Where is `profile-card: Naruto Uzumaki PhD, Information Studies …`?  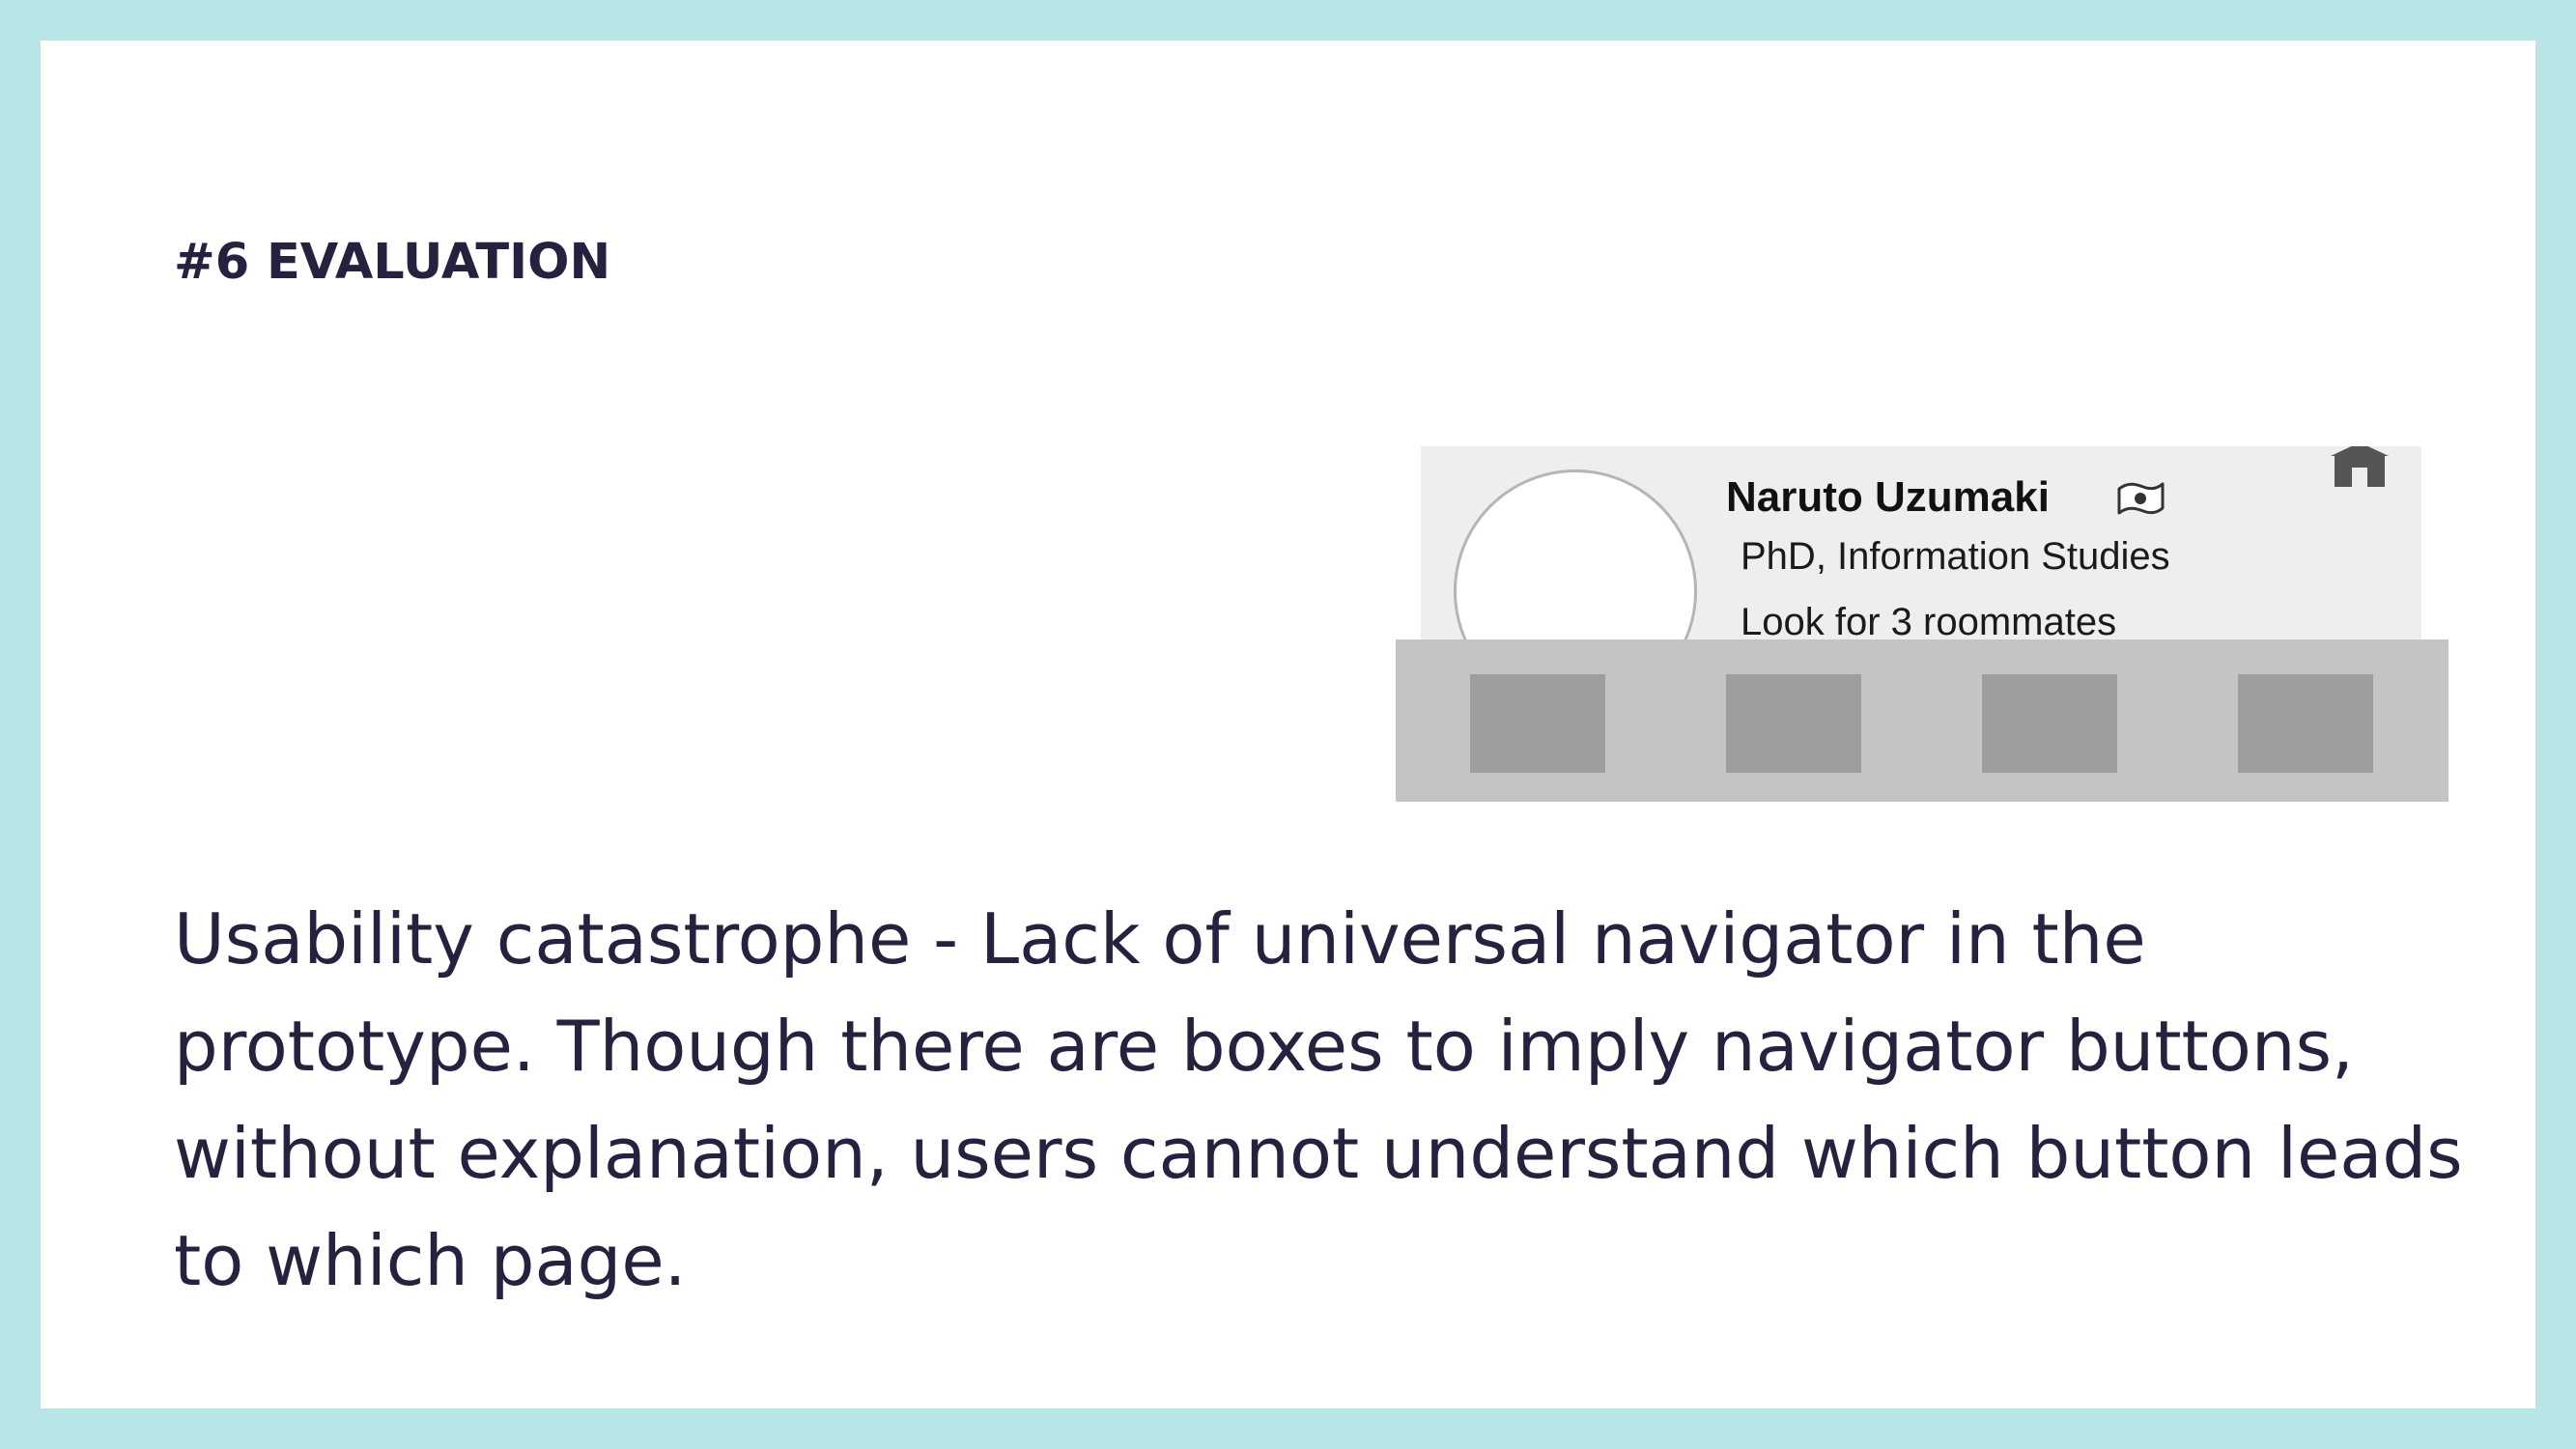 profile-card: Naruto Uzumaki PhD, Information Studies … is located at coordinates (1921, 542).